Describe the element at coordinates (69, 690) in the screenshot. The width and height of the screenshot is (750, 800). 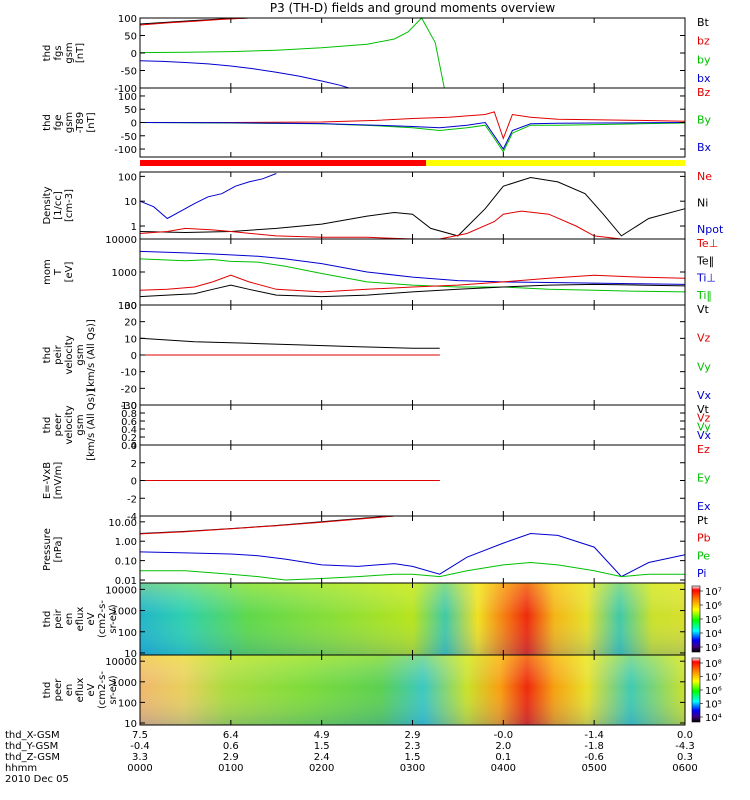
I see `y-axis-label: en` at that location.